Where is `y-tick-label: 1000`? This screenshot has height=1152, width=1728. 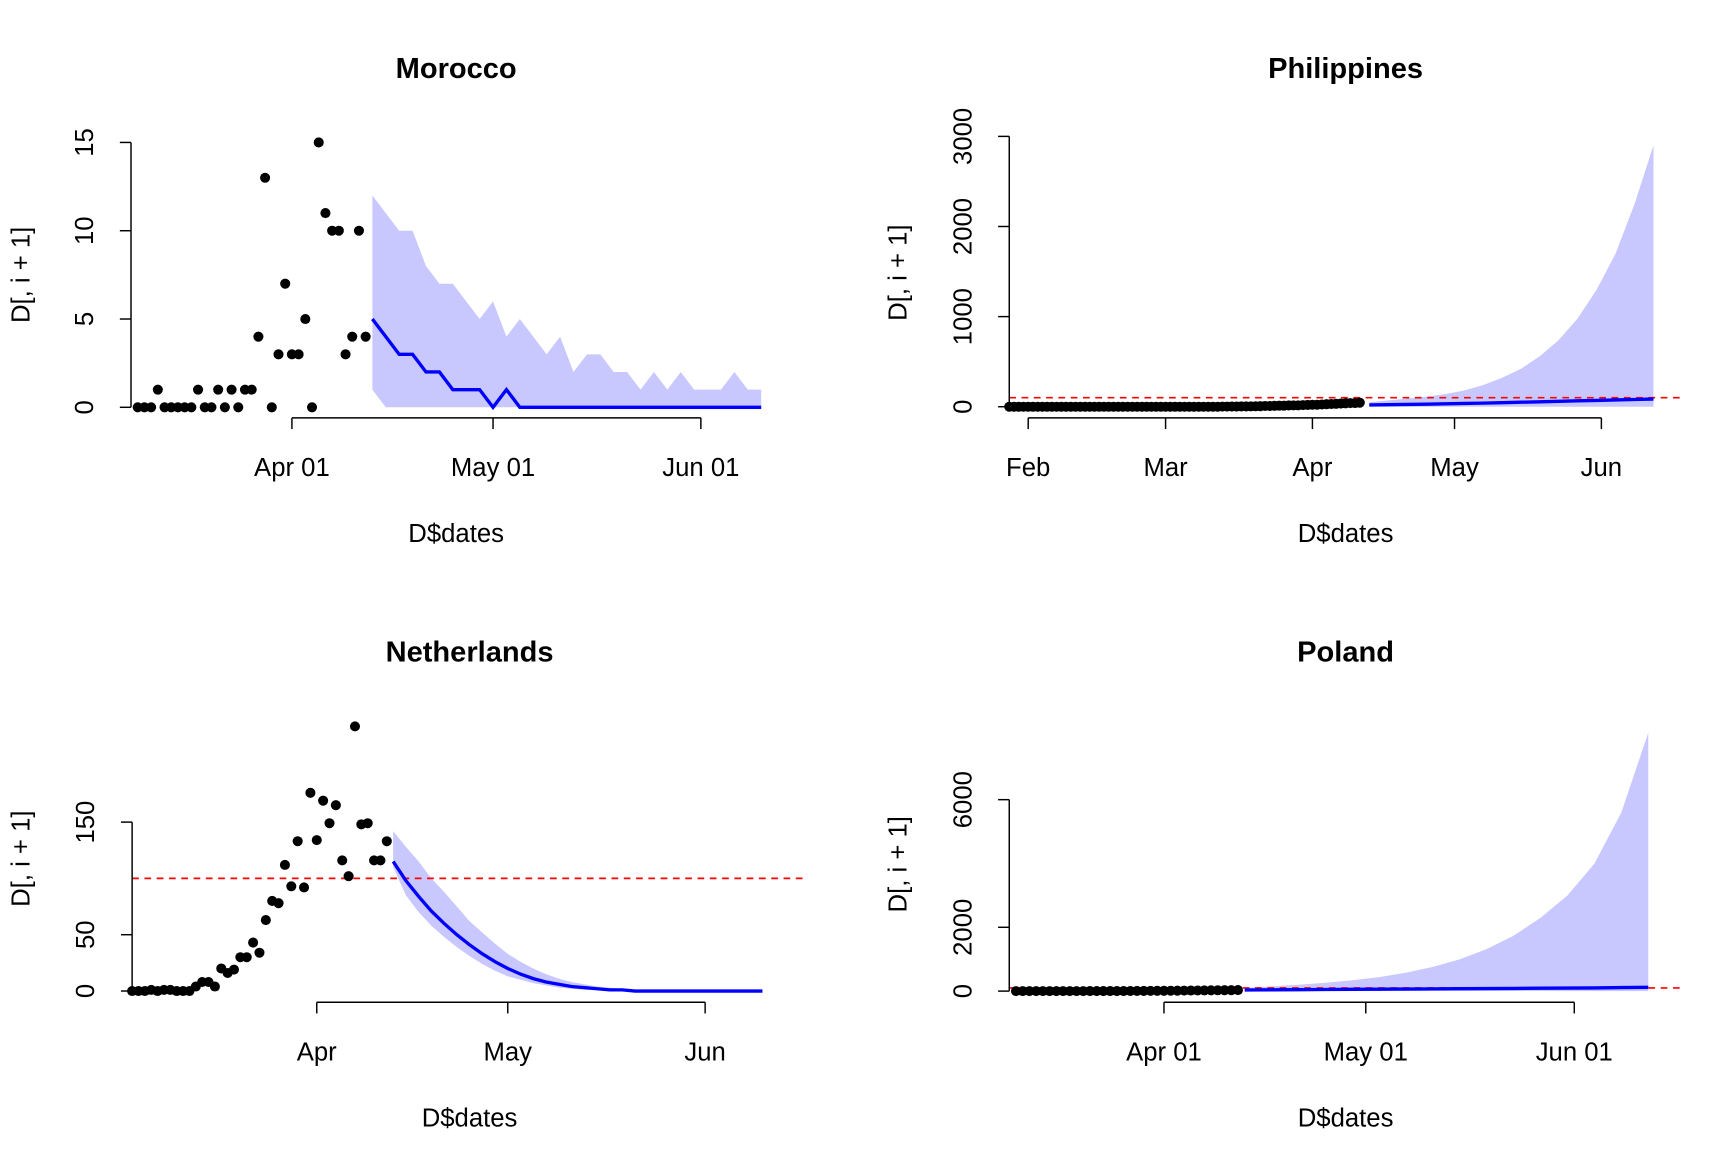 y-tick-label: 1000 is located at coordinates (963, 316).